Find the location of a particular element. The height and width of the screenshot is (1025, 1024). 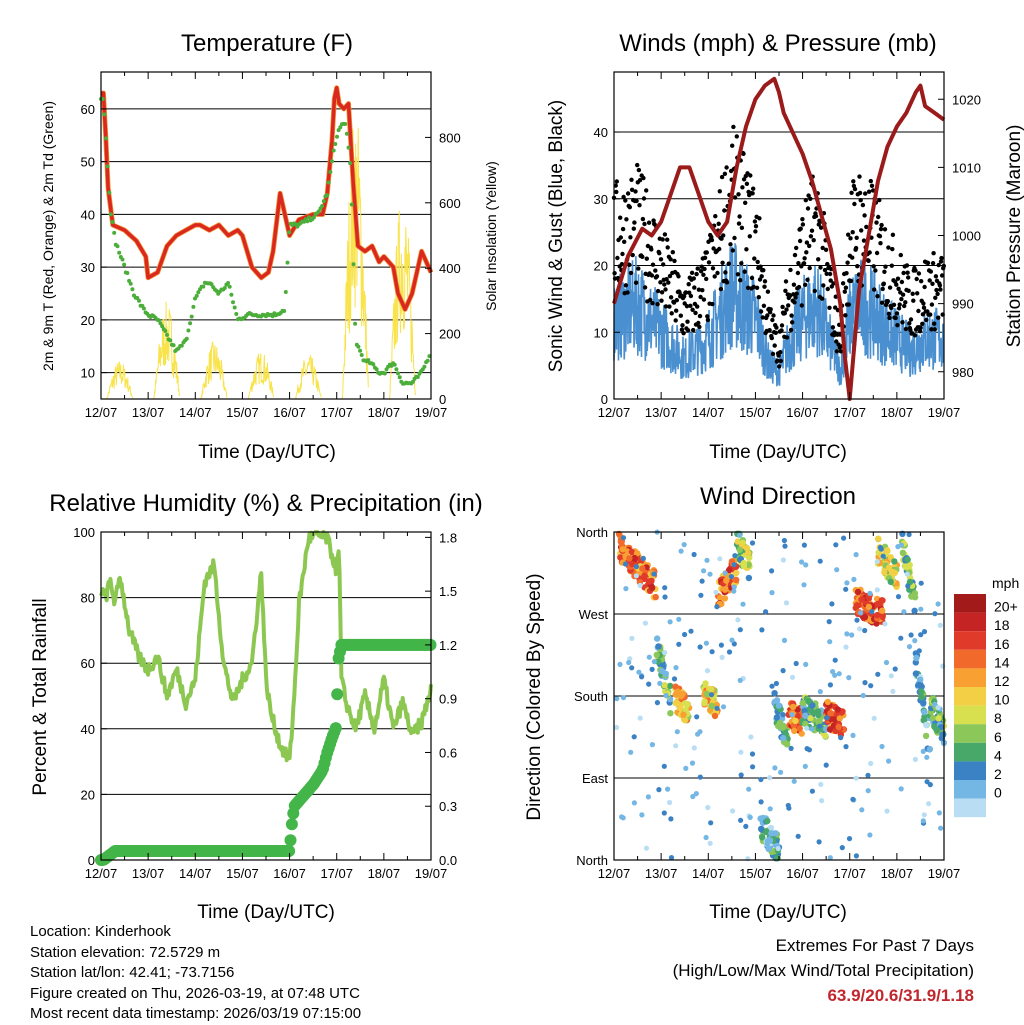

extremes-values: 63.9/20.6/31.9/1.18 is located at coordinates (900, 995).